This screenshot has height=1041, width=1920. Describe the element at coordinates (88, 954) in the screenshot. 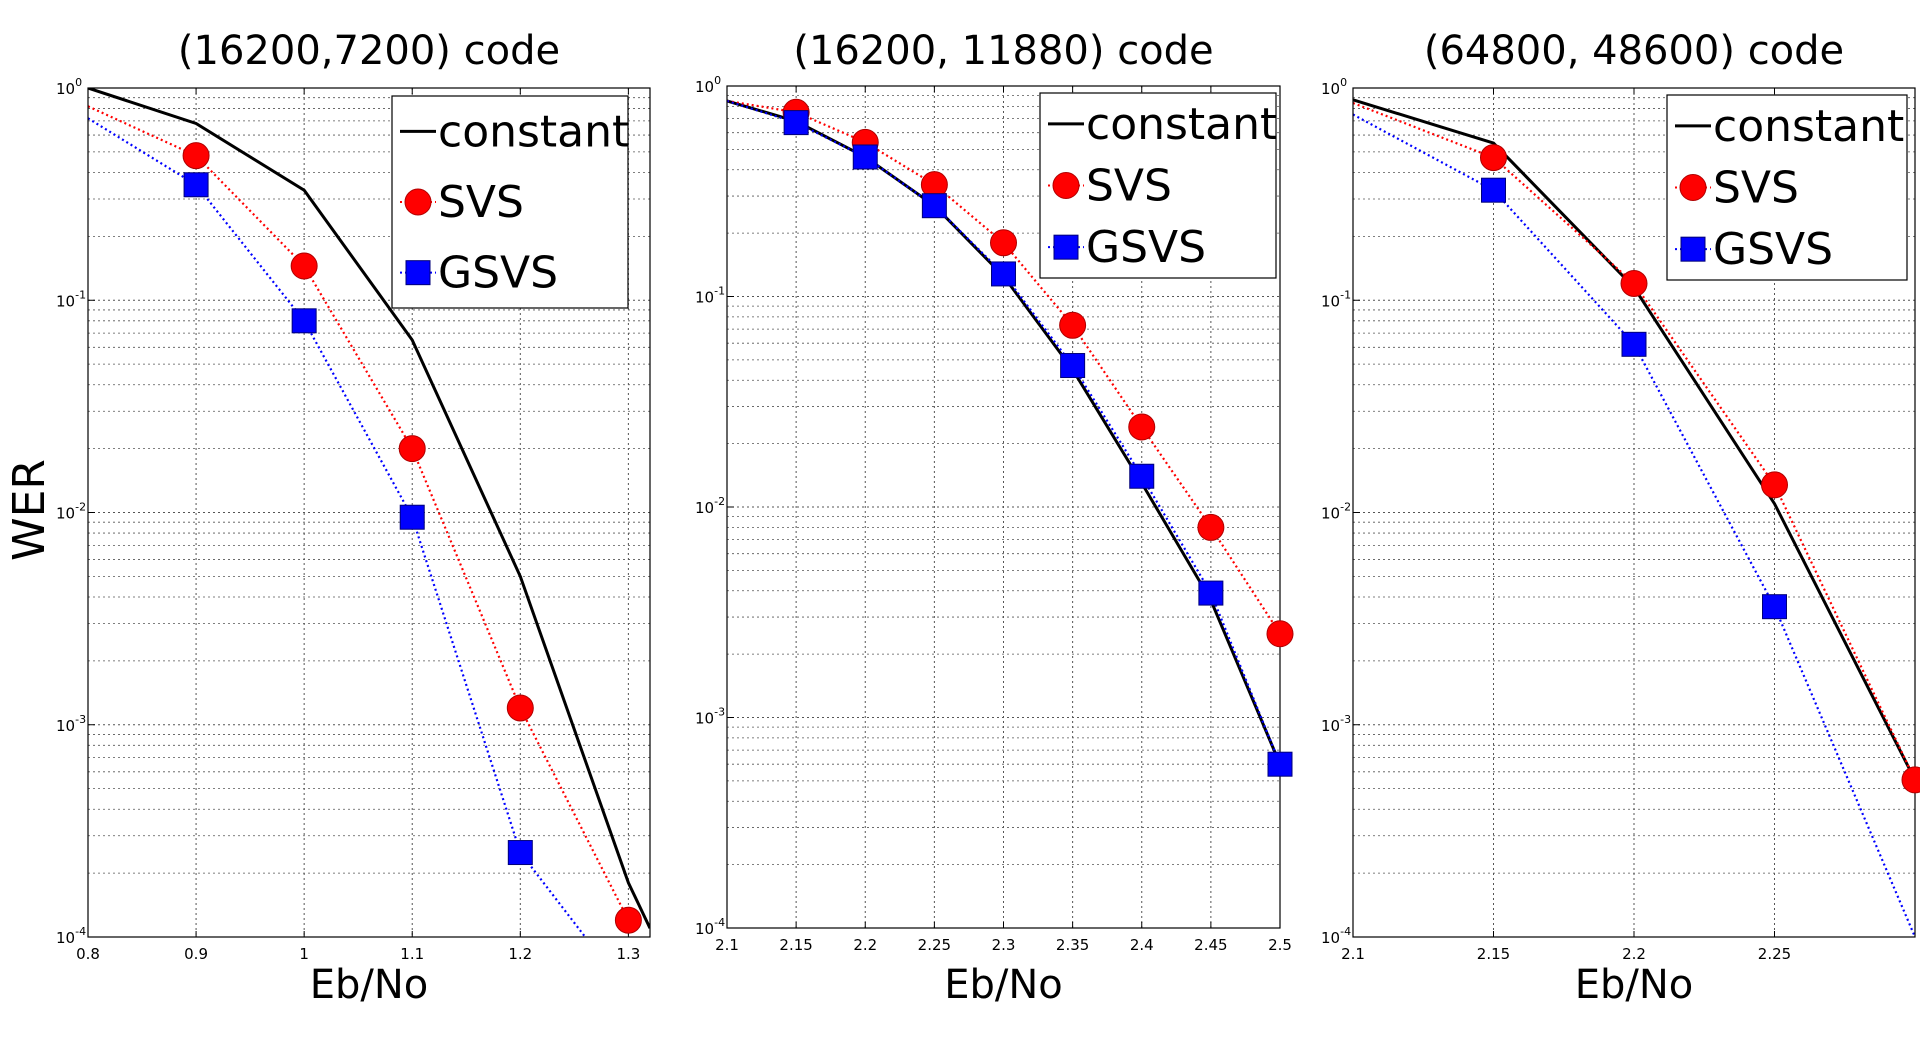

I see `x-tick-label: 0.8` at that location.